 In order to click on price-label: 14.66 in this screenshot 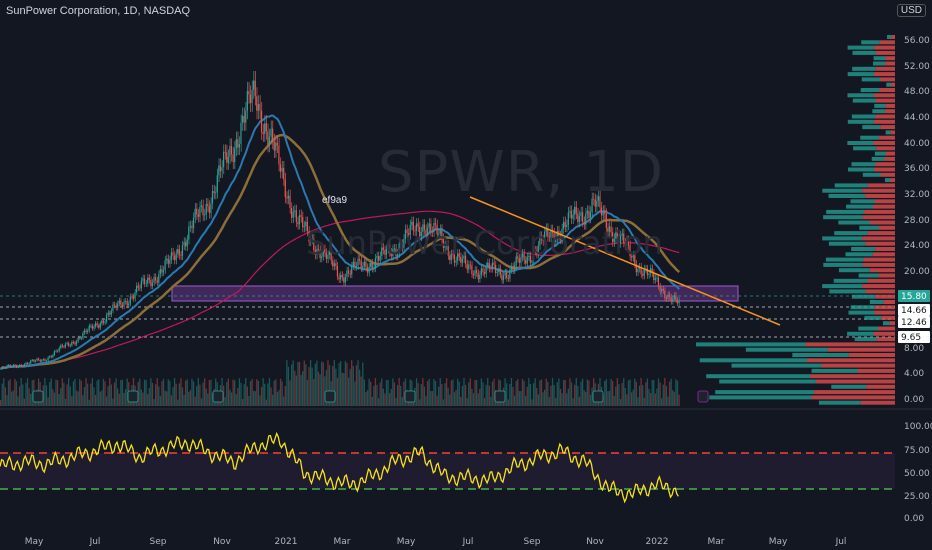, I will do `click(914, 311)`.